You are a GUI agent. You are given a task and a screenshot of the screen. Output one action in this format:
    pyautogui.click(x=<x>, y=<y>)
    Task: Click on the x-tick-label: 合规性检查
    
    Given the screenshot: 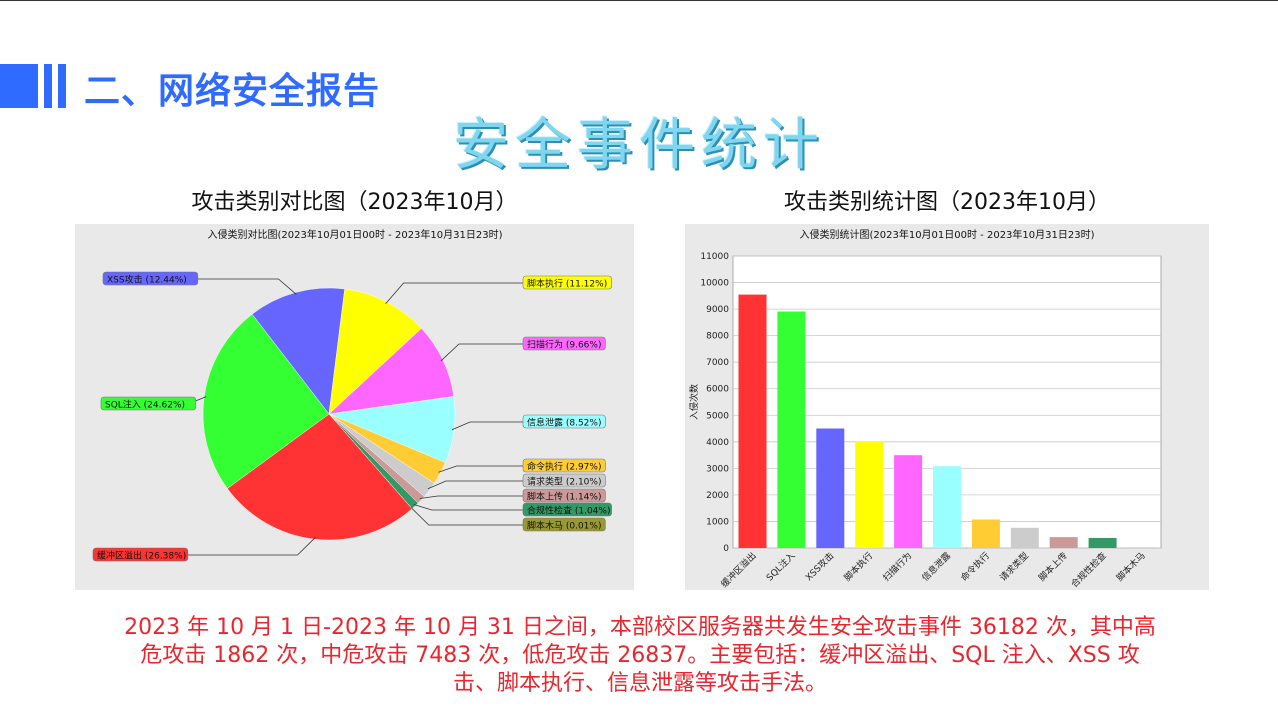 What is the action you would take?
    pyautogui.click(x=1088, y=570)
    